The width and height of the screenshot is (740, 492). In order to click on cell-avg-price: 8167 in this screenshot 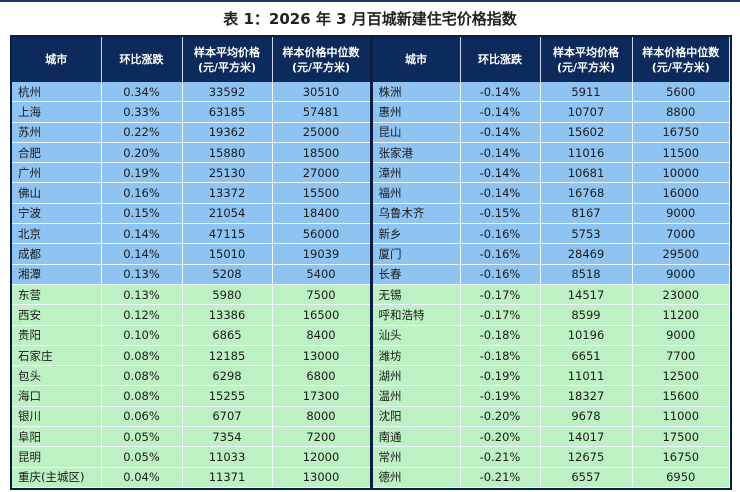, I will do `click(586, 214)`.